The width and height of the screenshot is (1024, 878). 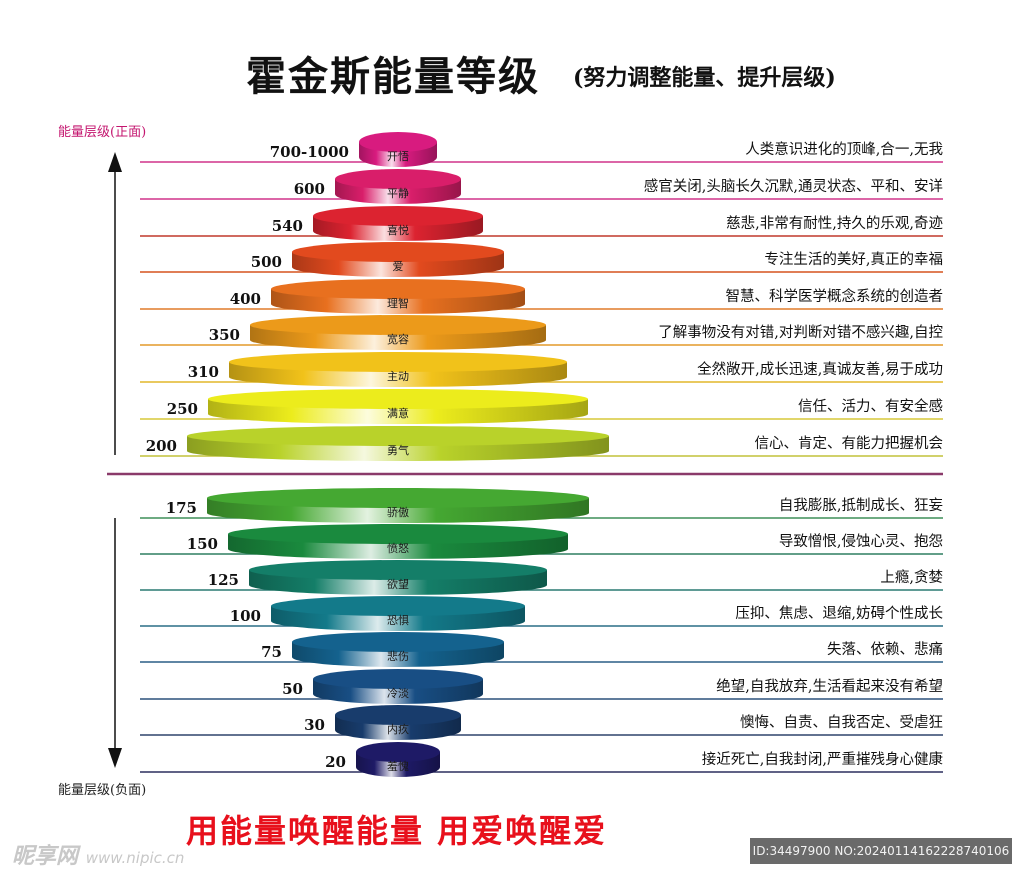 I want to click on level-description: 专注生活的美好,真正的幸福, so click(x=853, y=259).